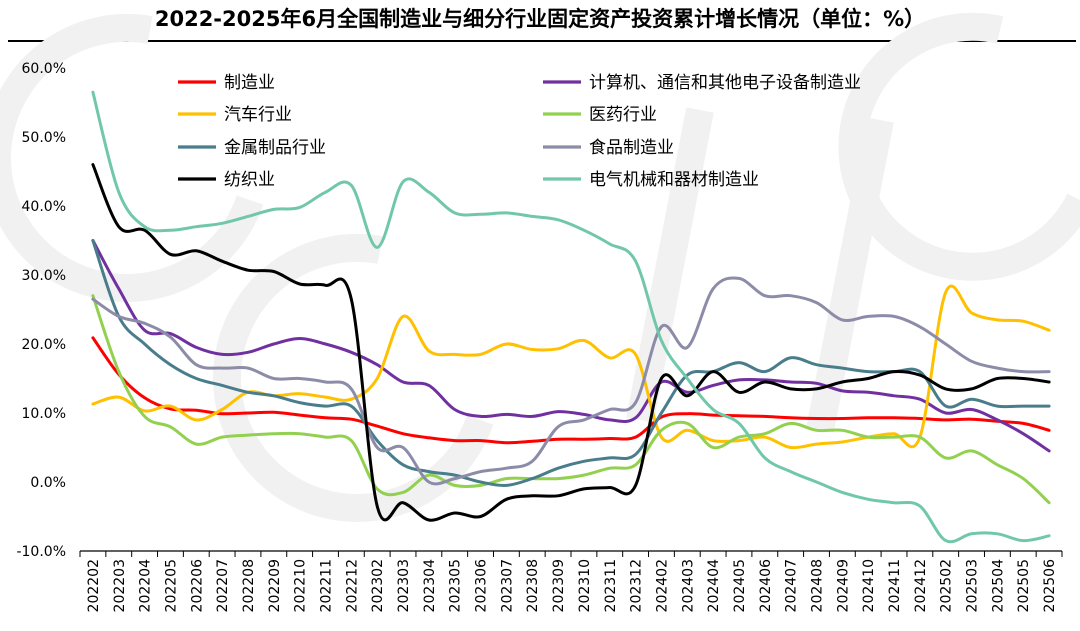 The width and height of the screenshot is (1080, 631). What do you see at coordinates (998, 586) in the screenshot?
I see `x-tick-label: 202504` at bounding box center [998, 586].